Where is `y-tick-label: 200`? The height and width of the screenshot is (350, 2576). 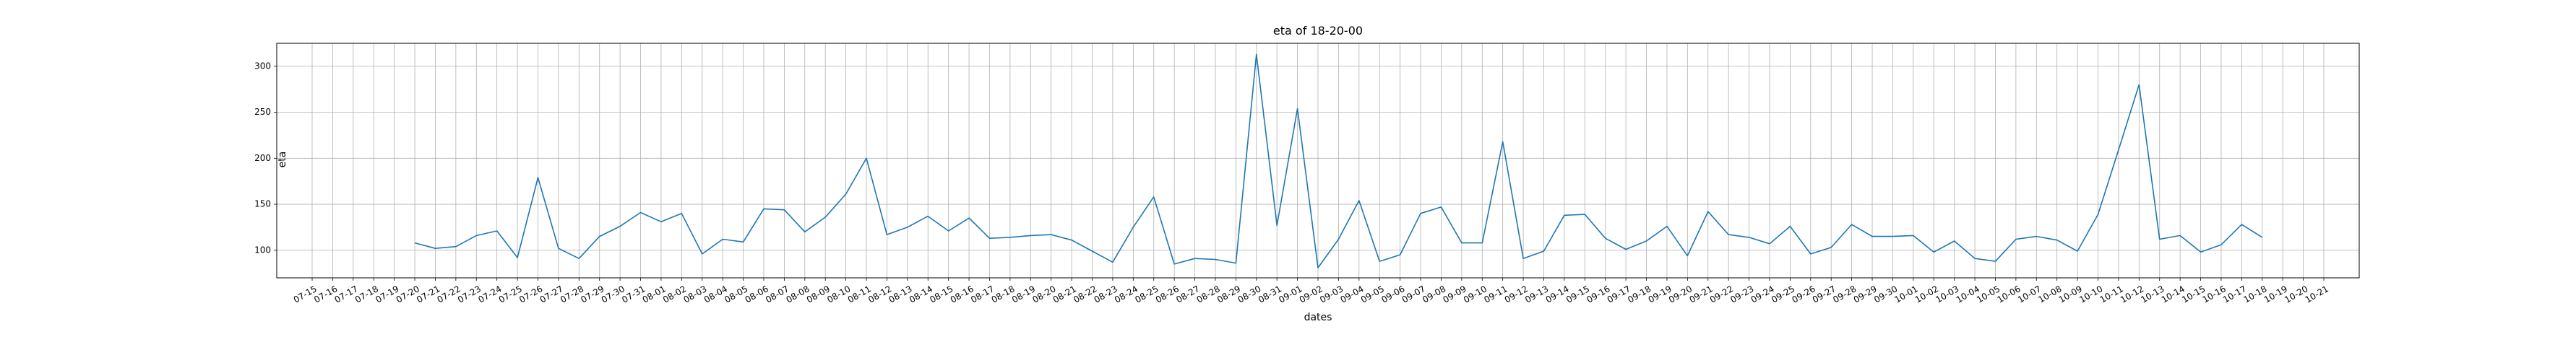
y-tick-label: 200 is located at coordinates (262, 158).